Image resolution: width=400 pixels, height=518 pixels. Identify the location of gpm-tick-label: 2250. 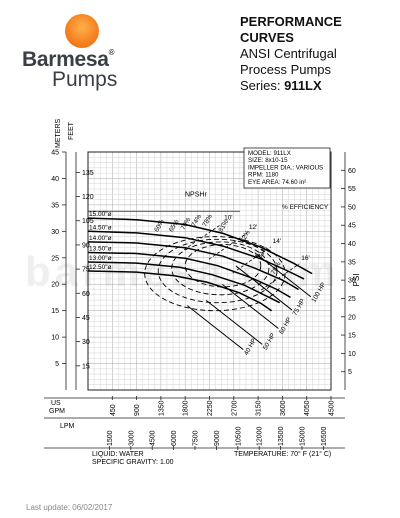
(210, 408).